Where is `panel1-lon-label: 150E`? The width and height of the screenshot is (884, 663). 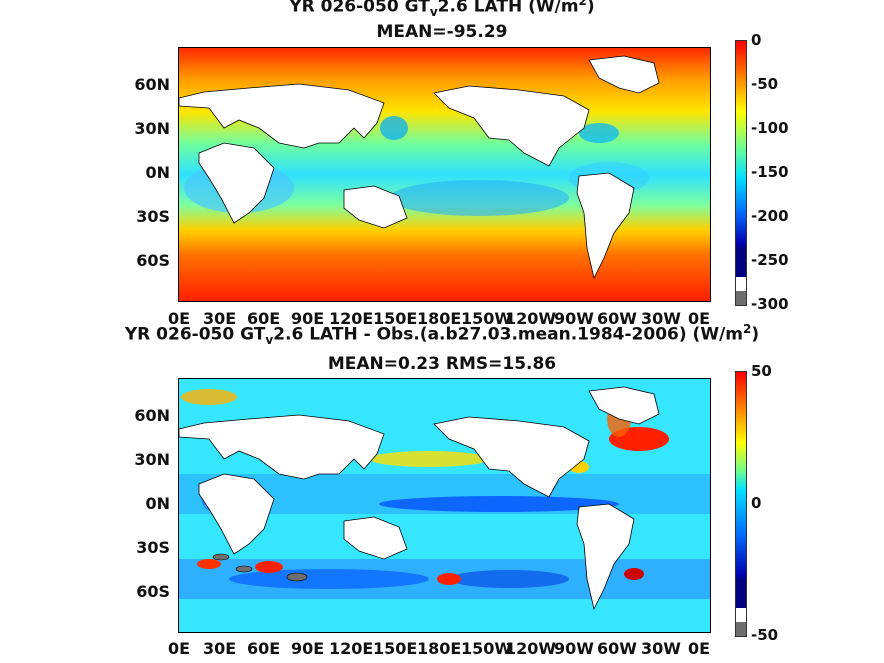 panel1-lon-label: 150E is located at coordinates (395, 318).